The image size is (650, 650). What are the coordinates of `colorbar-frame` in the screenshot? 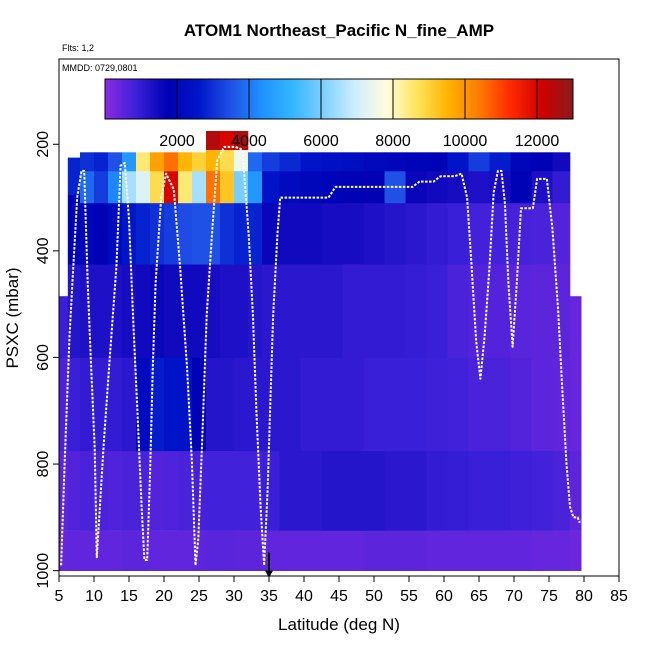 It's located at (339, 99).